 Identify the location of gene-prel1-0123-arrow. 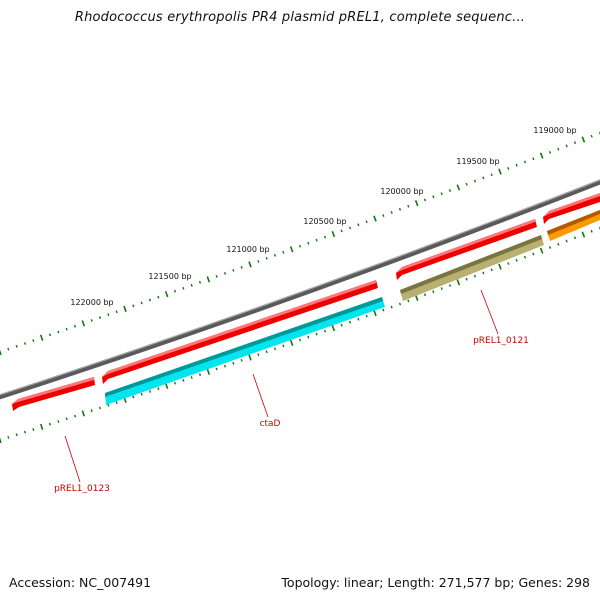
(53, 394).